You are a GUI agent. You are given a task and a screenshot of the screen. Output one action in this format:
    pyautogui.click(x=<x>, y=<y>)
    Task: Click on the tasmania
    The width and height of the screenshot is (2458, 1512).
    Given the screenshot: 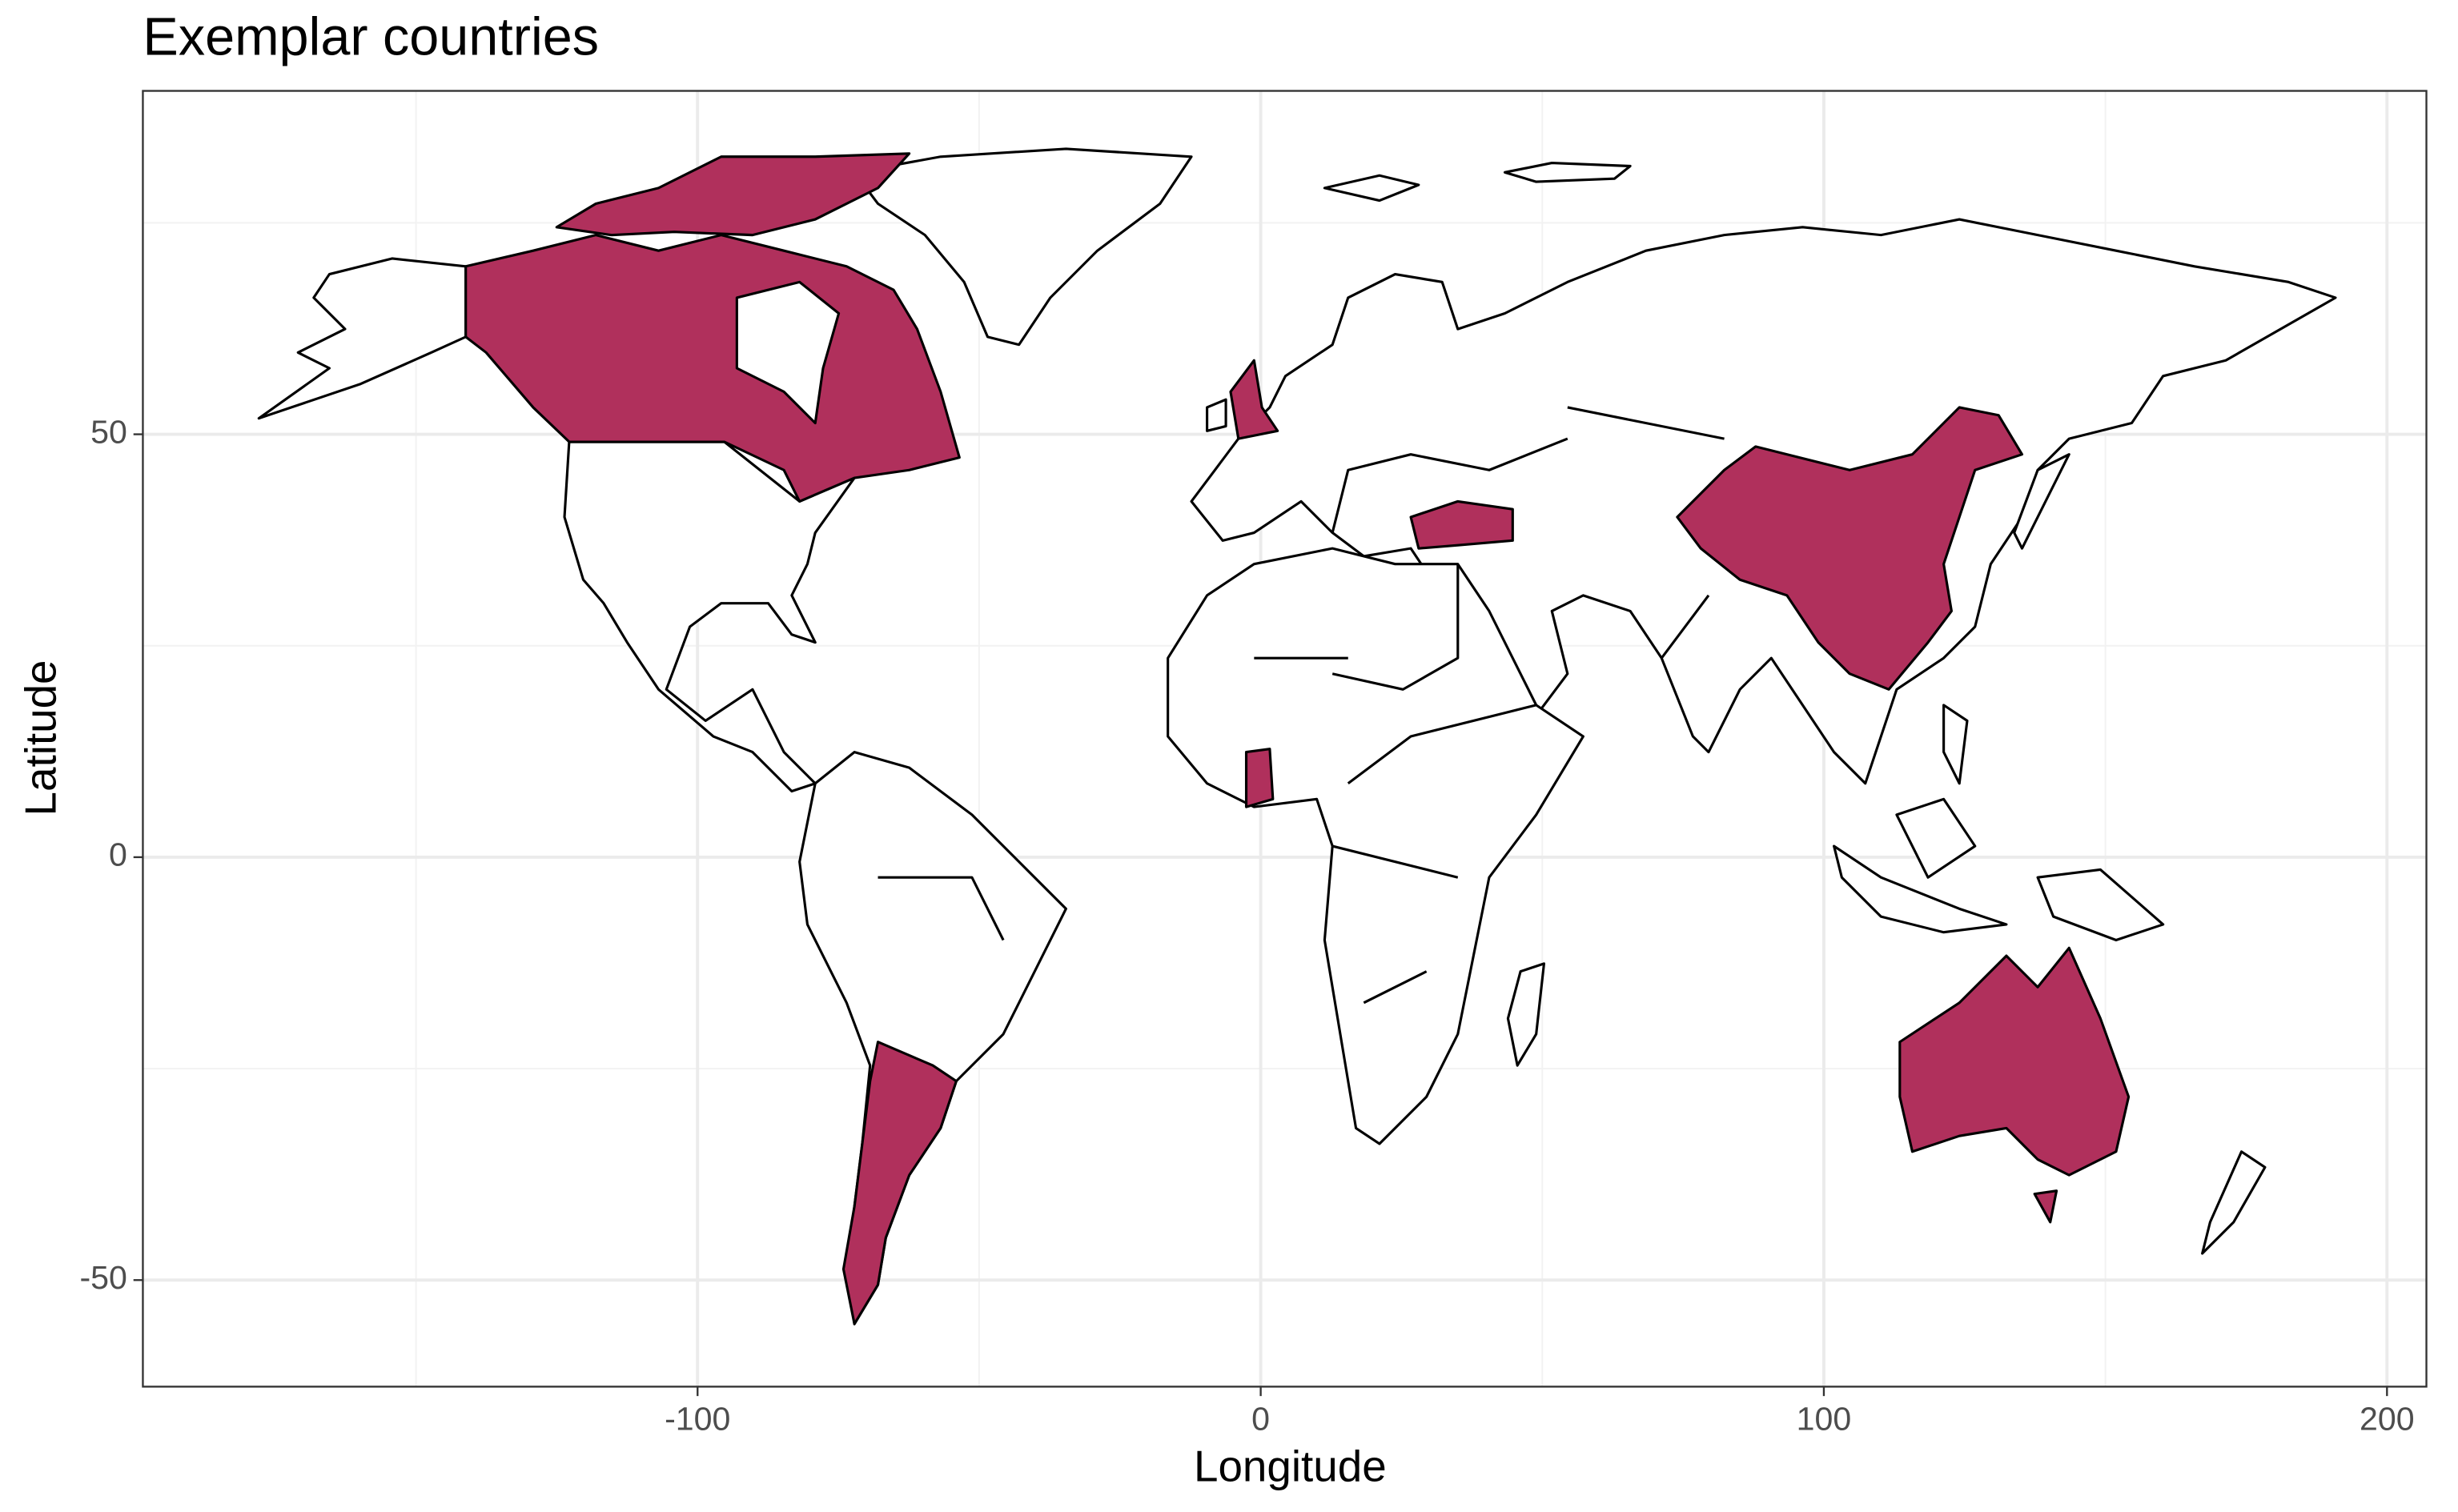 What is the action you would take?
    pyautogui.click(x=2045, y=1206)
    